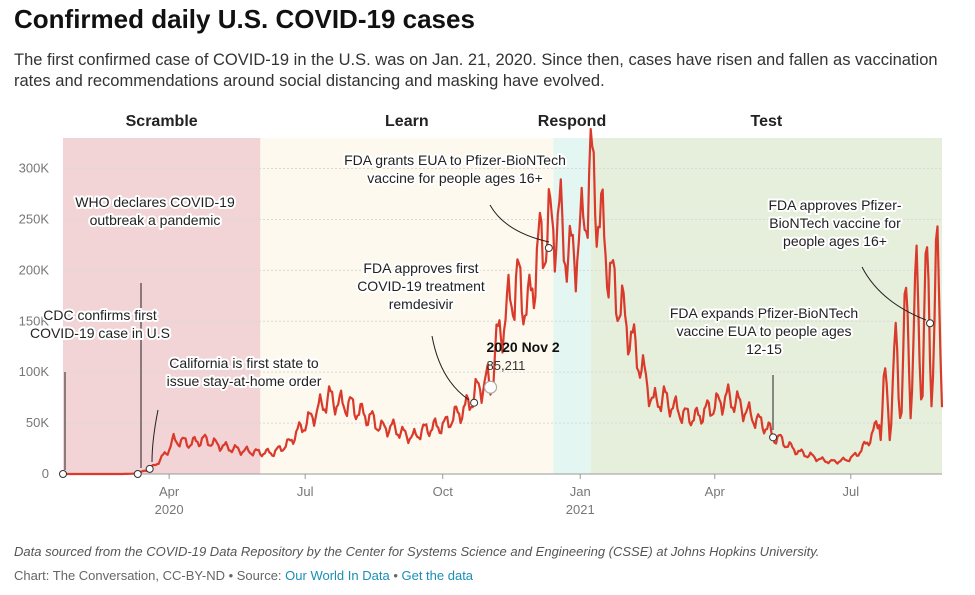 The image size is (975, 595). Describe the element at coordinates (834, 205) in the screenshot. I see `annotation-line: FDA approves Pfizer-` at that location.